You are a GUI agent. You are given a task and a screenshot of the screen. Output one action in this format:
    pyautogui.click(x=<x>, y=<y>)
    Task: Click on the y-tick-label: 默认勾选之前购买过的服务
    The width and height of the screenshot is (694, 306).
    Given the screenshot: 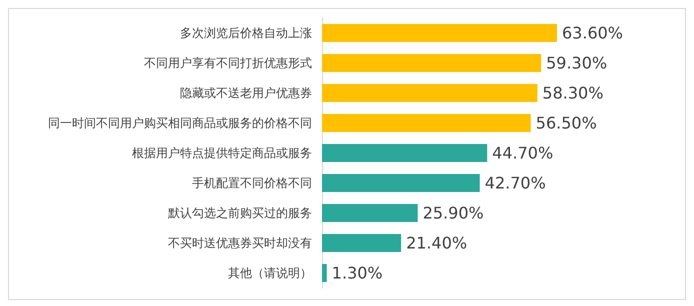 What is the action you would take?
    pyautogui.click(x=239, y=213)
    